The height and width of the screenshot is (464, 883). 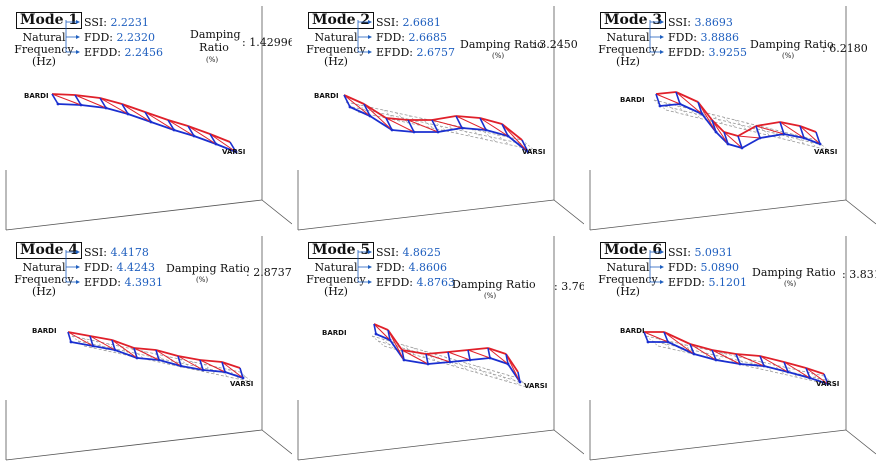 What do you see at coordinates (703, 37) in the screenshot?
I see `fdd-frequency: FDD: 3.8886` at bounding box center [703, 37].